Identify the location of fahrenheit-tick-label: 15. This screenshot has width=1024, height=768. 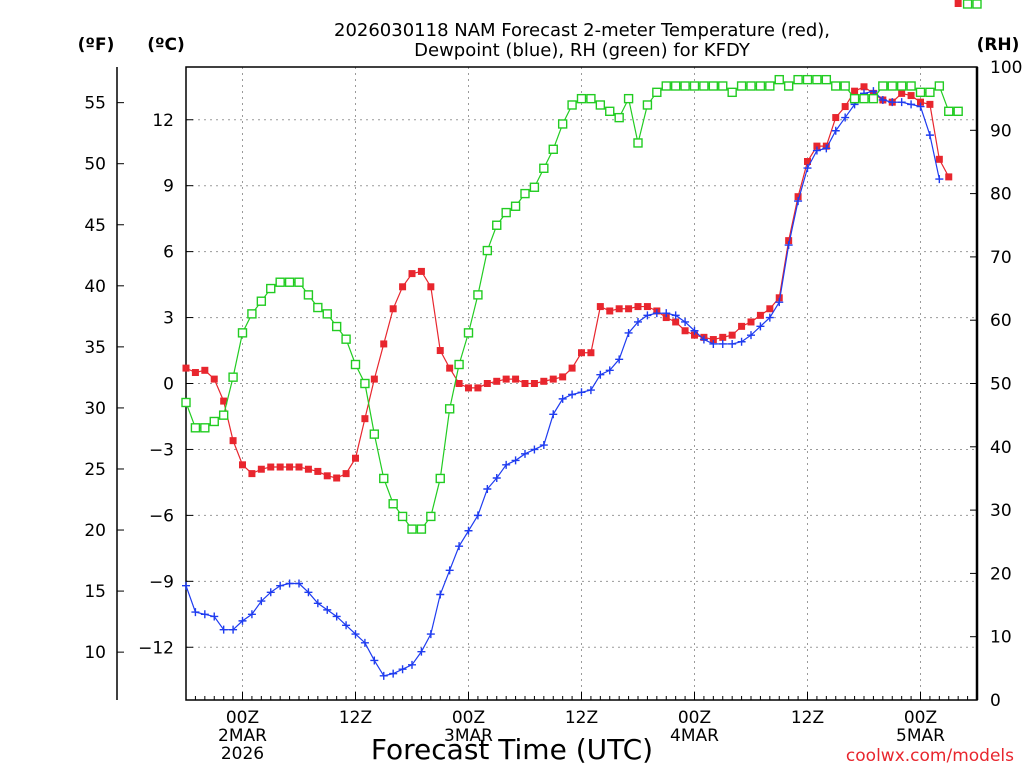
(95, 592).